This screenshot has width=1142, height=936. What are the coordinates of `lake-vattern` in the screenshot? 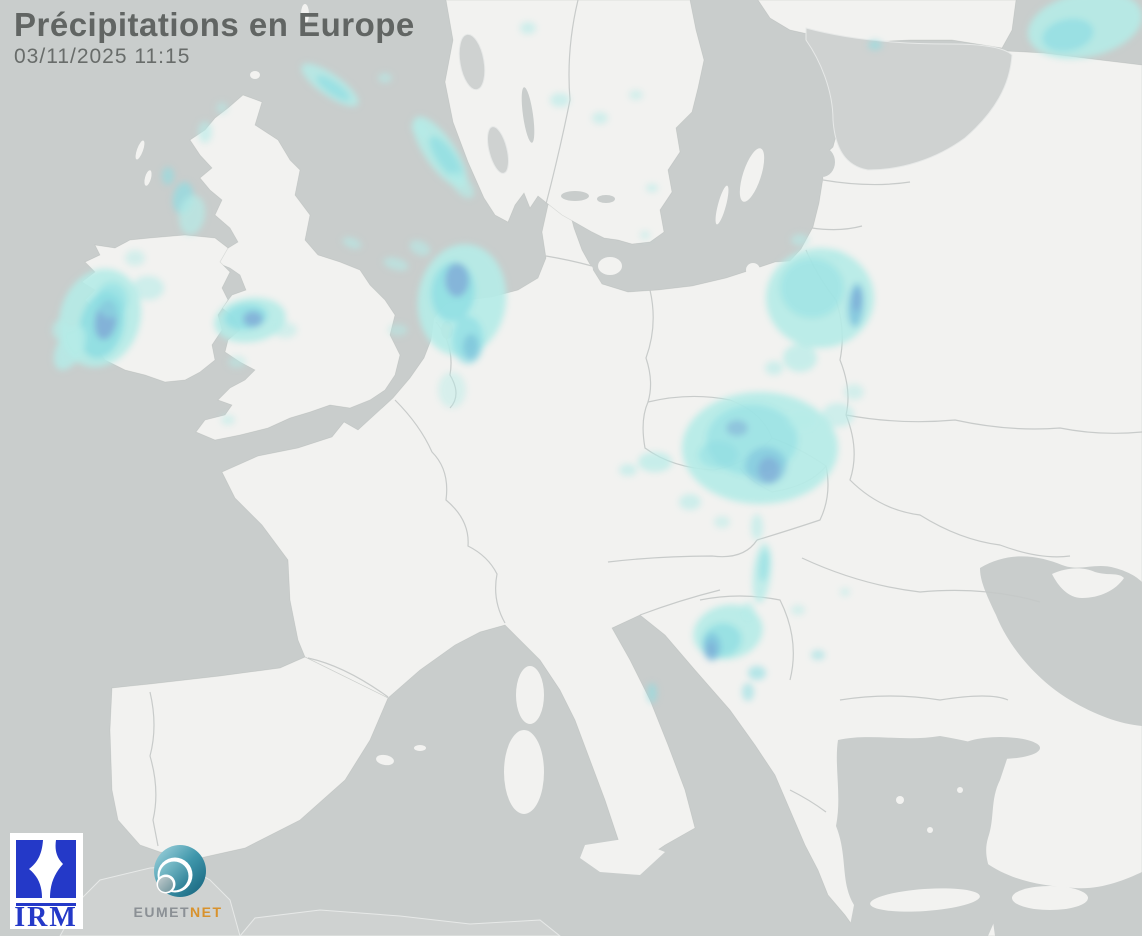 It's located at (606, 199).